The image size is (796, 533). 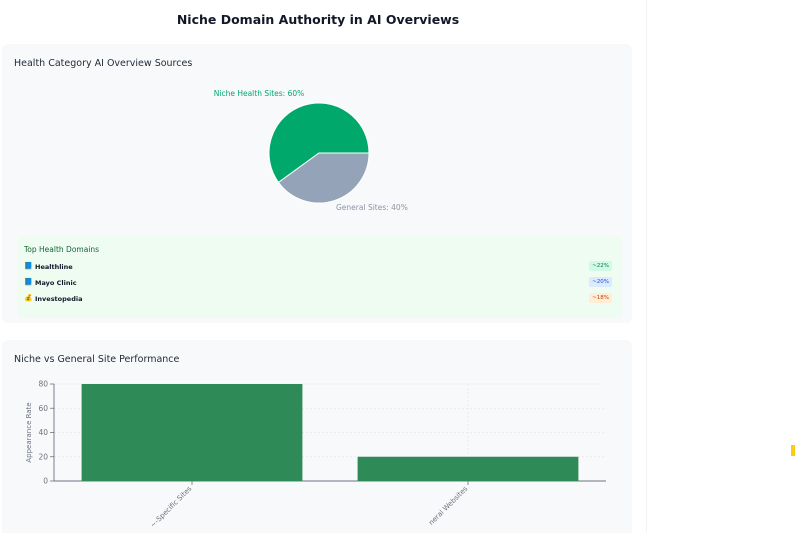 I want to click on page-title: Niche Domain Authority in AI Overviews, so click(x=318, y=19).